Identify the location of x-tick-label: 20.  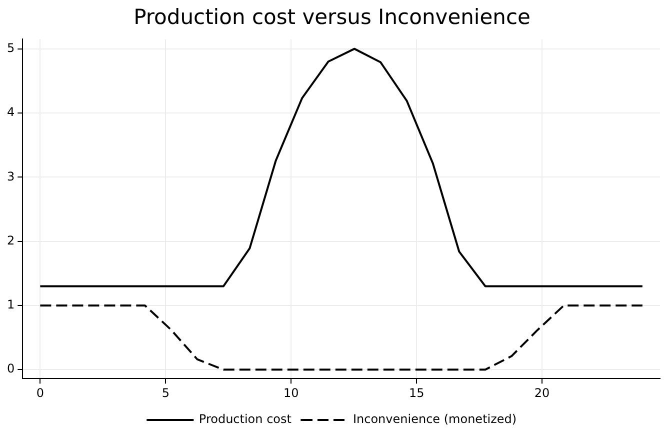
(542, 393).